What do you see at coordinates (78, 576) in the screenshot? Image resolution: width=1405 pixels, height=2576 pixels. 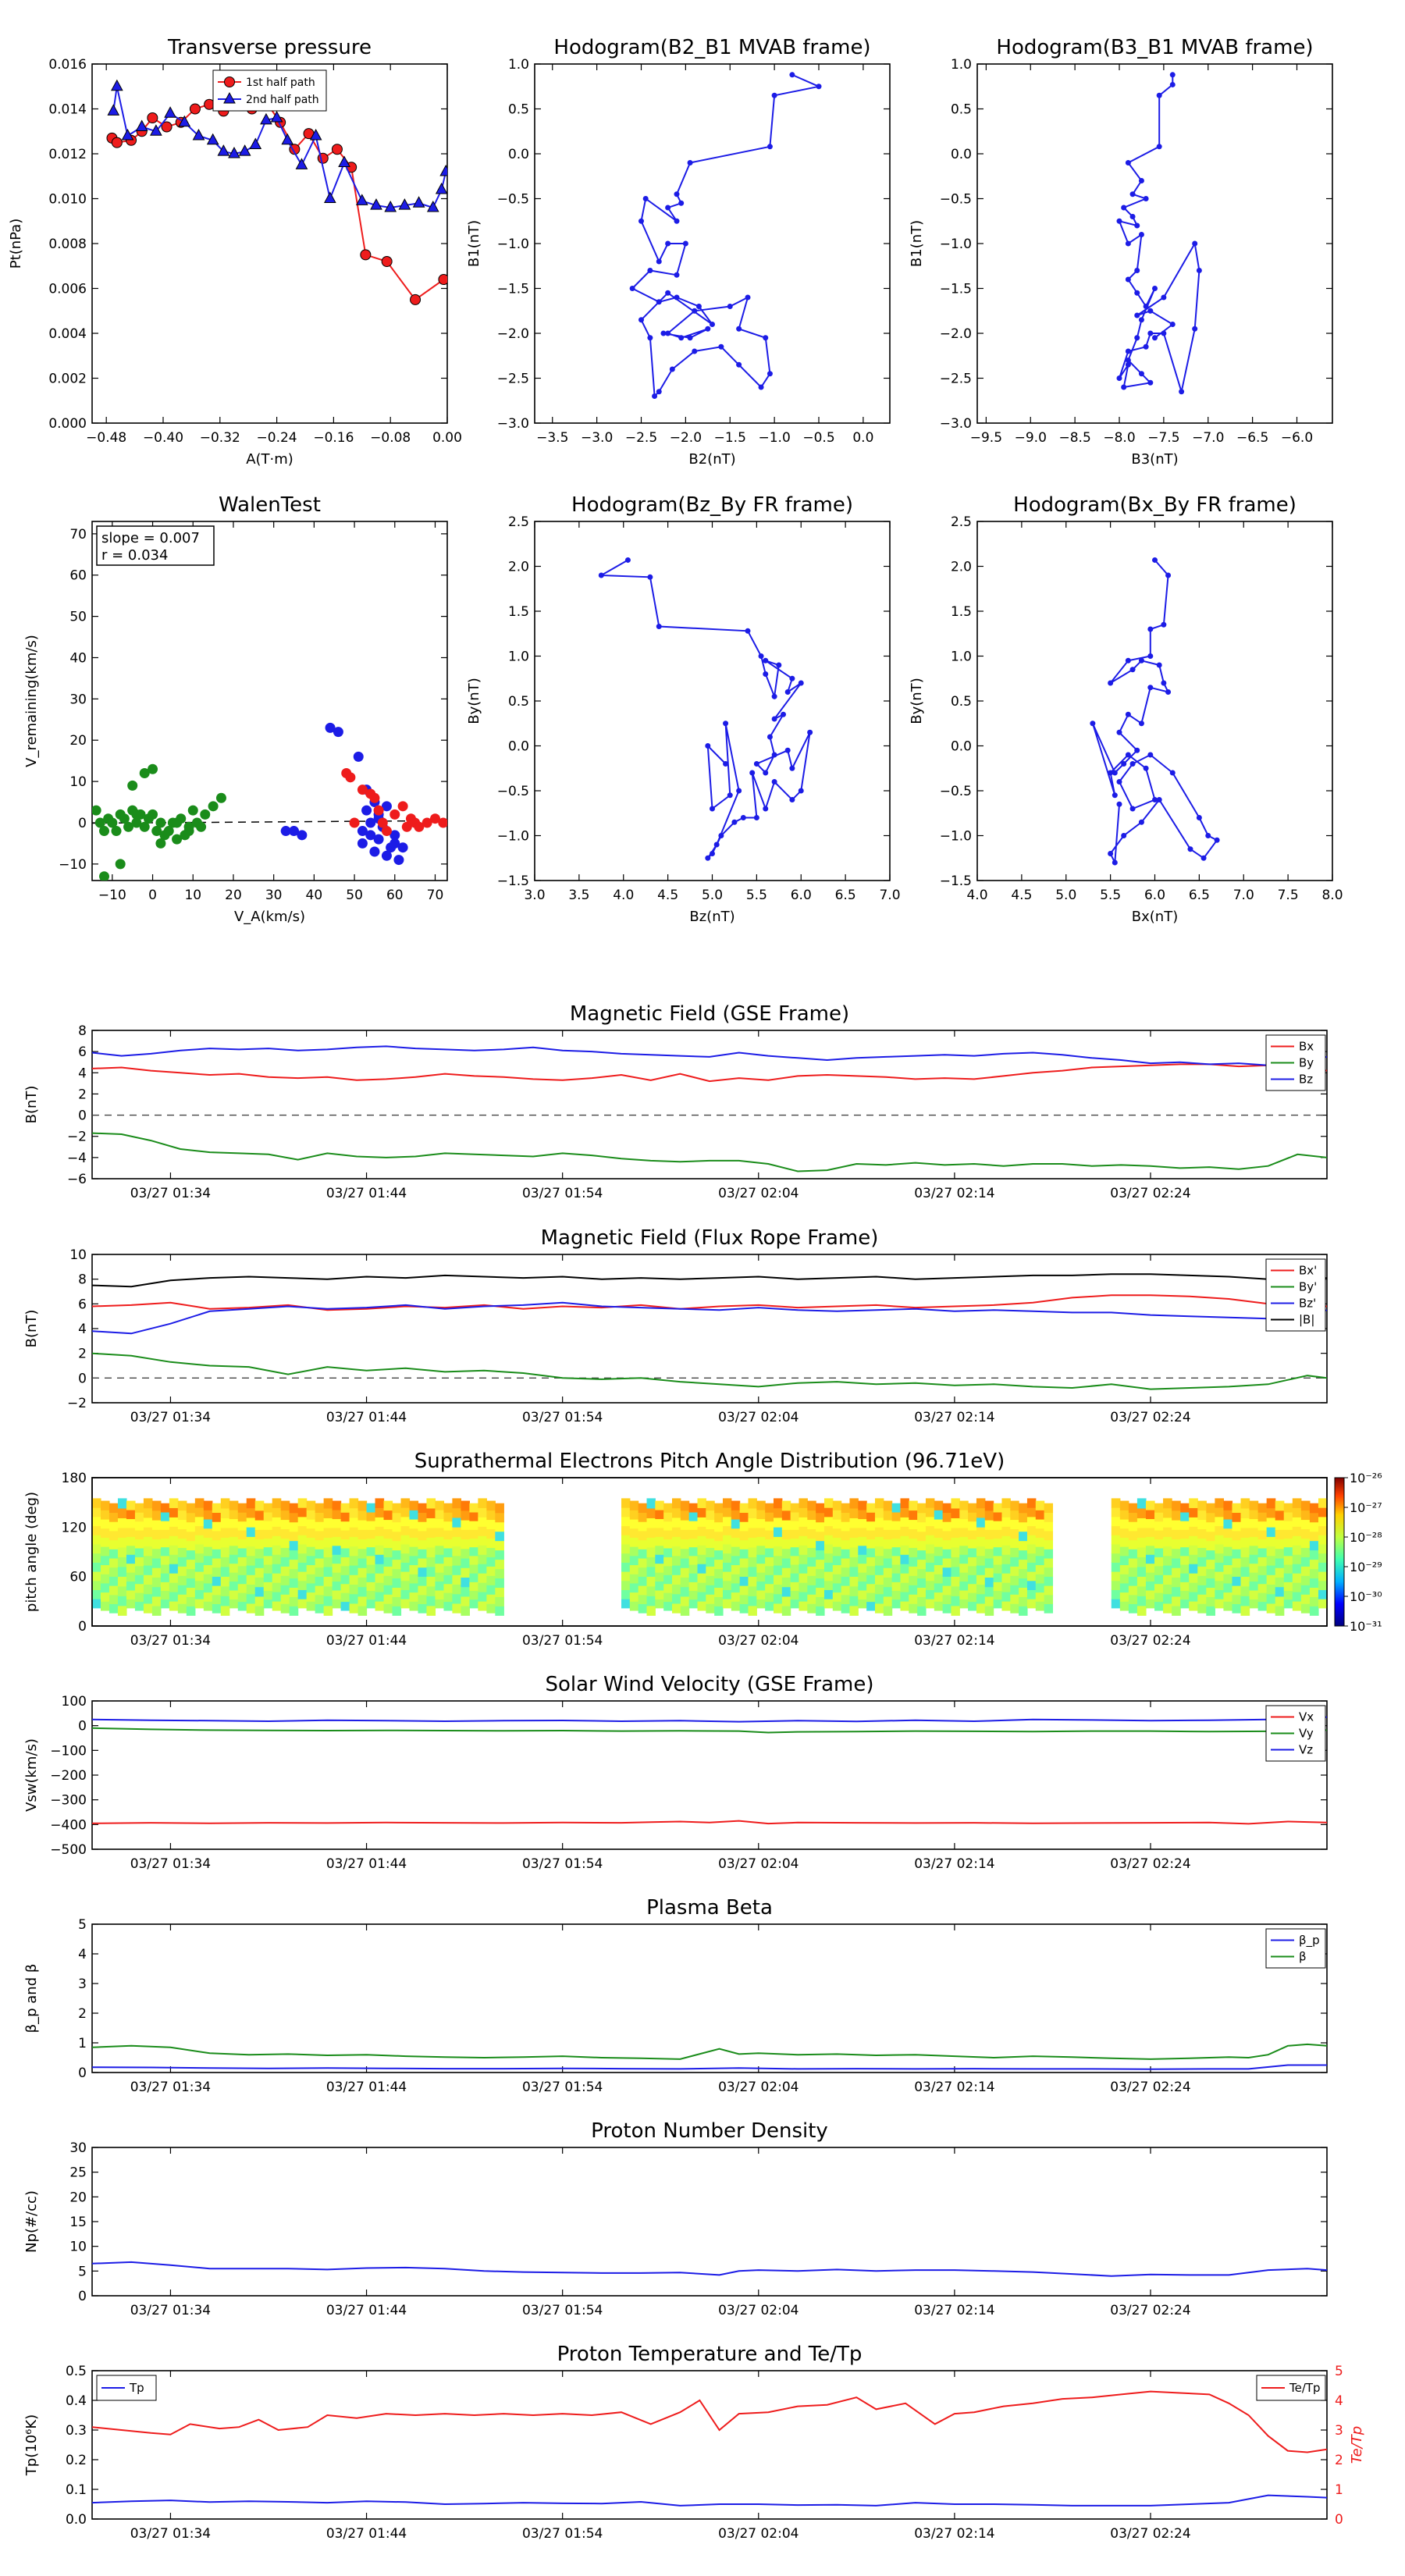 I see `y-tick-label: 60` at bounding box center [78, 576].